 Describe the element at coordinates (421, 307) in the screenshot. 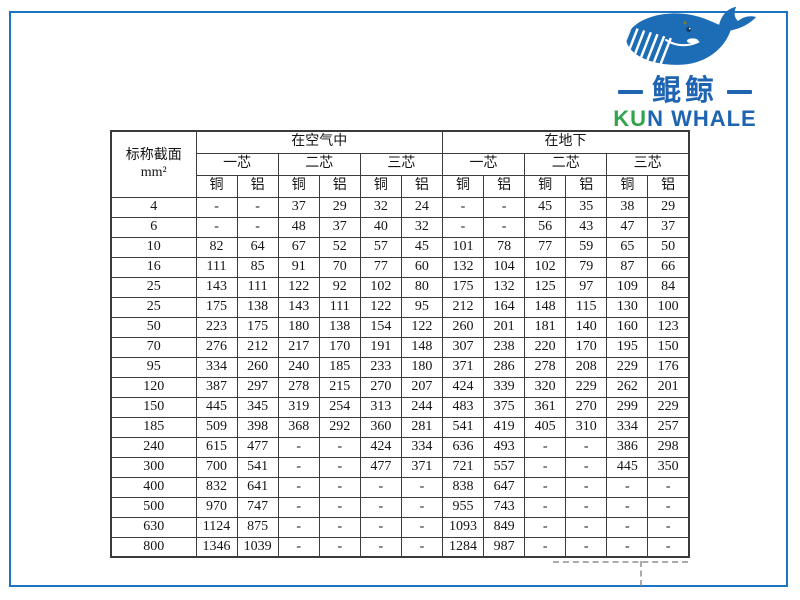

I see `value-cell: 95` at that location.